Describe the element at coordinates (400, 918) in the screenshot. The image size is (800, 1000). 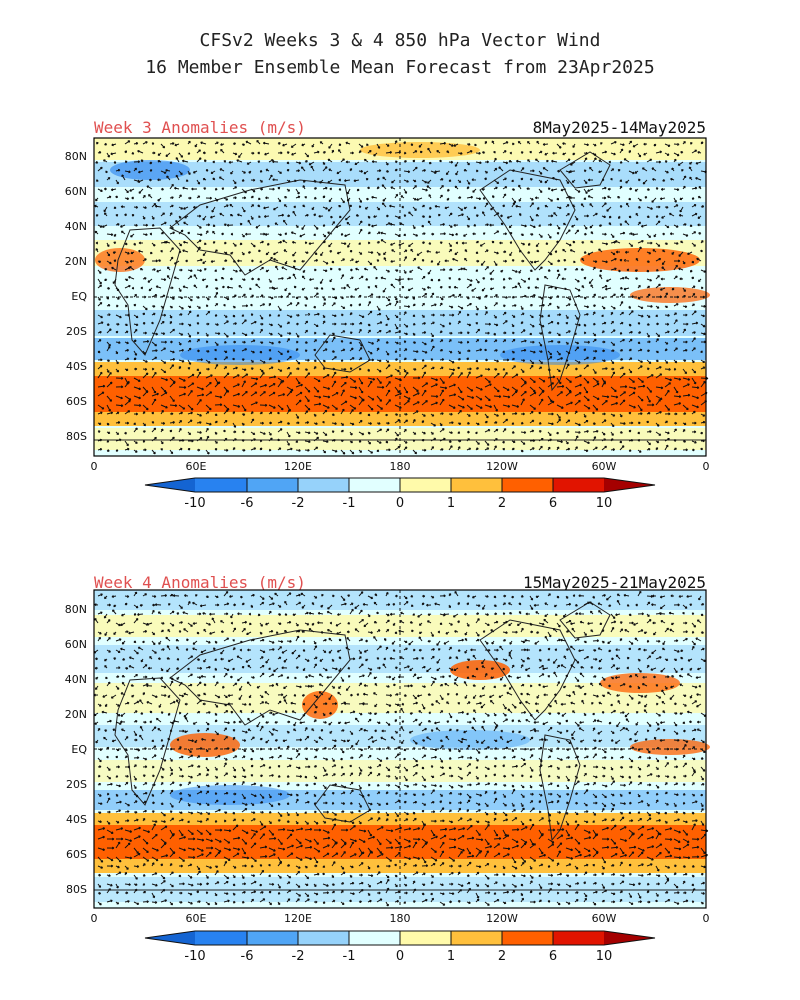
I see `week4-lon-axis: 0 60E 120E 180 120W 60W 0` at that location.